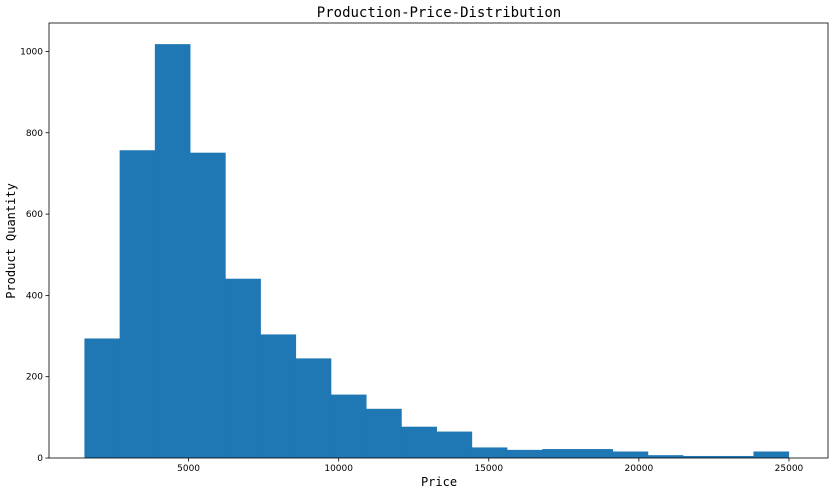 The width and height of the screenshot is (840, 495). Describe the element at coordinates (338, 469) in the screenshot. I see `x-tick-label: 10000` at that location.